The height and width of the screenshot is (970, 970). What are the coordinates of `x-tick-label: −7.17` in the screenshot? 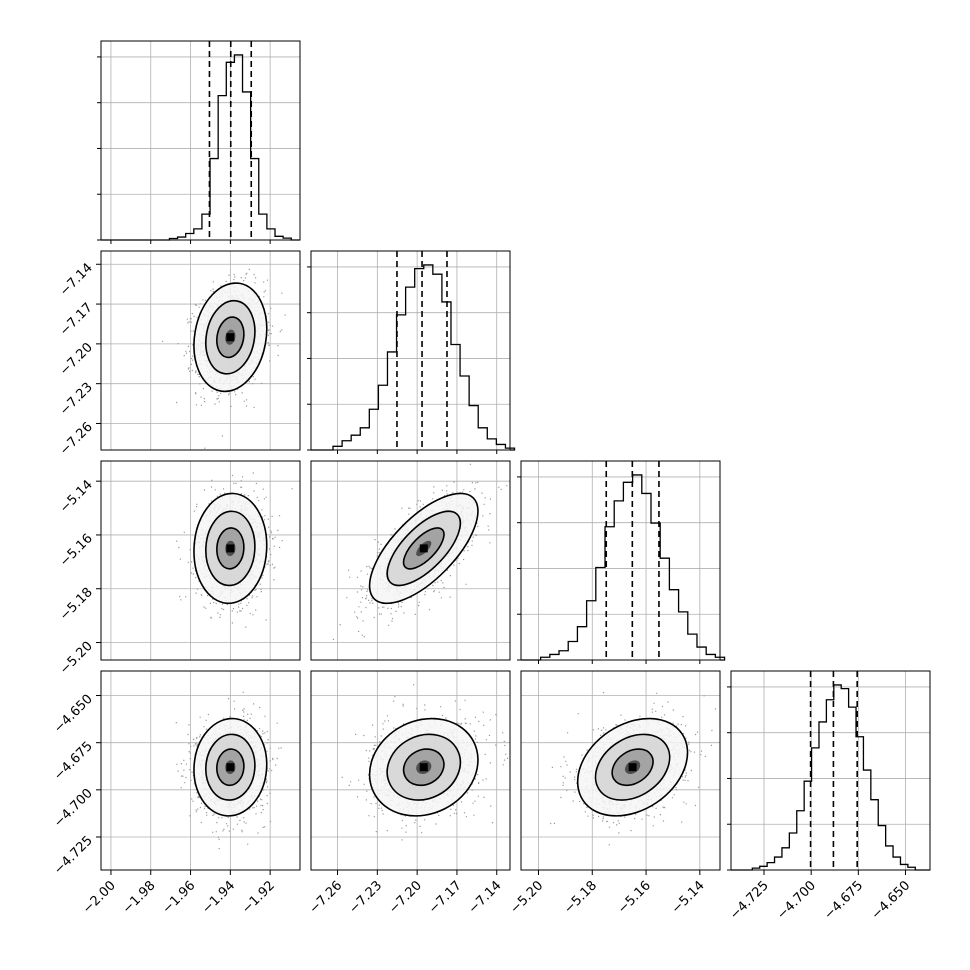 It's located at (445, 897).